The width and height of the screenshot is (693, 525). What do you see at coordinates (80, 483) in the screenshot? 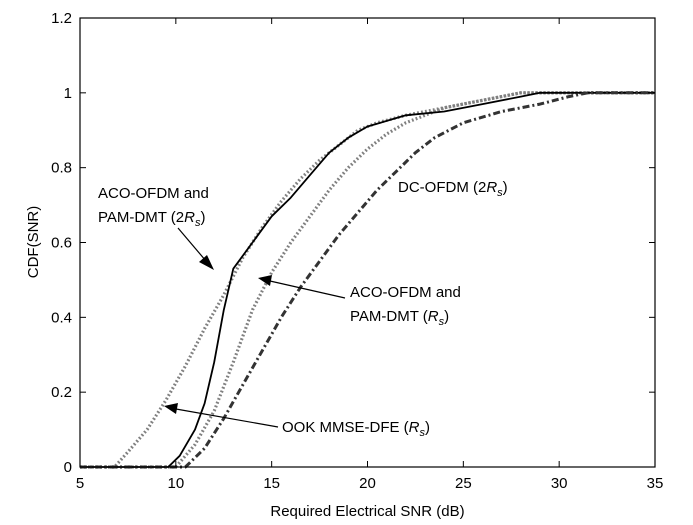
I see `x-tick-label-0: 5` at bounding box center [80, 483].